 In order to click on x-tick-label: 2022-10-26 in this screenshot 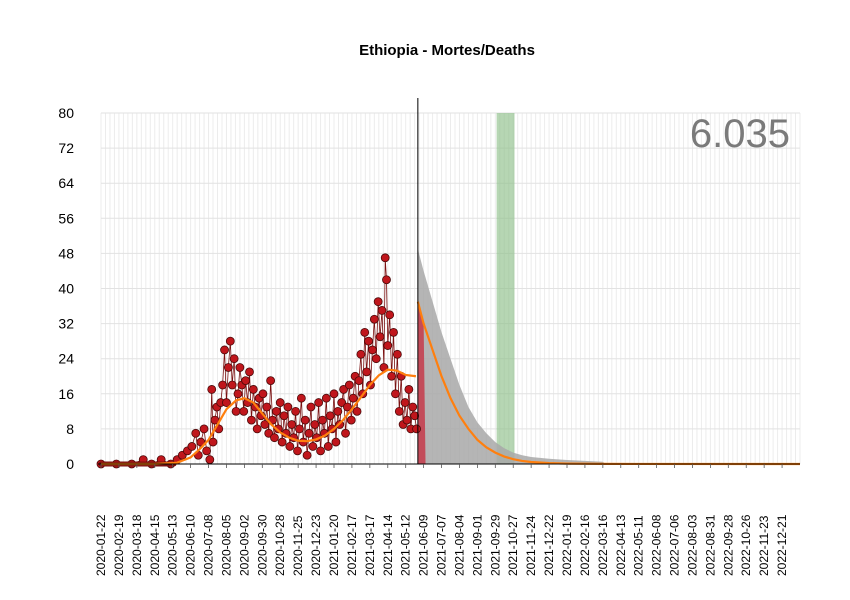, I will do `click(746, 545)`.